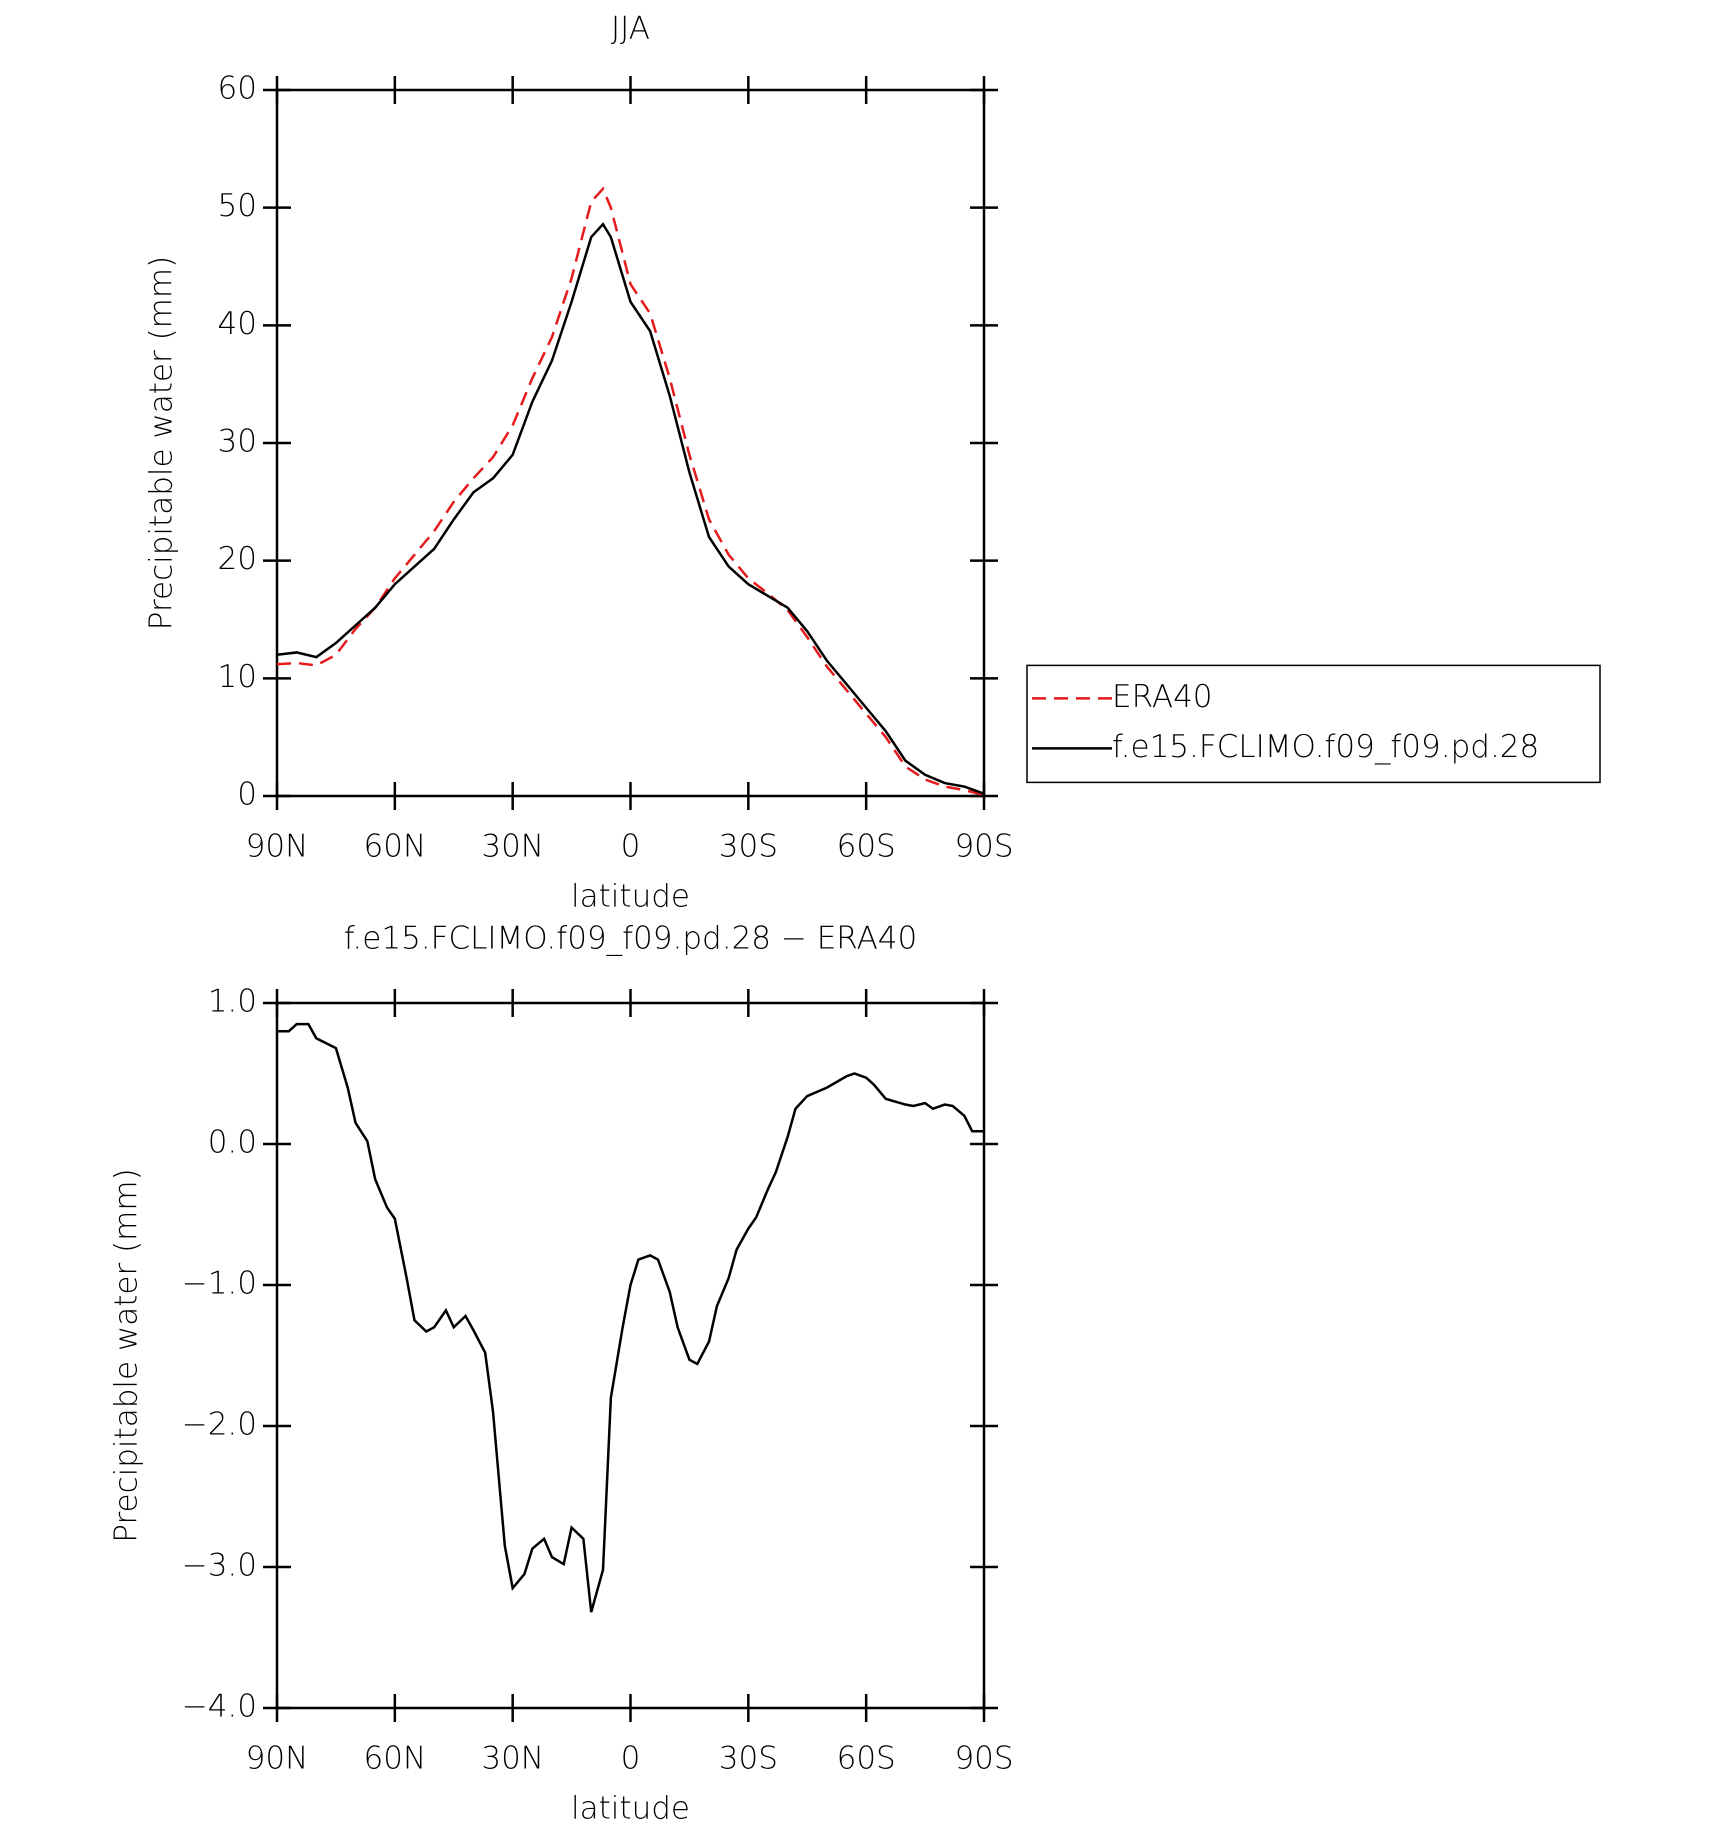 Image resolution: width=1710 pixels, height=1833 pixels. I want to click on legend-label: f.e15.FCLIMO.f09_f09.pd.28, so click(1325, 747).